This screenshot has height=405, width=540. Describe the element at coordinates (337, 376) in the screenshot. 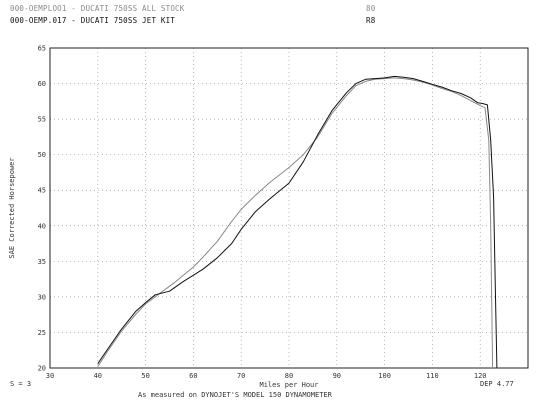

I see `x-tick-label: 90` at that location.